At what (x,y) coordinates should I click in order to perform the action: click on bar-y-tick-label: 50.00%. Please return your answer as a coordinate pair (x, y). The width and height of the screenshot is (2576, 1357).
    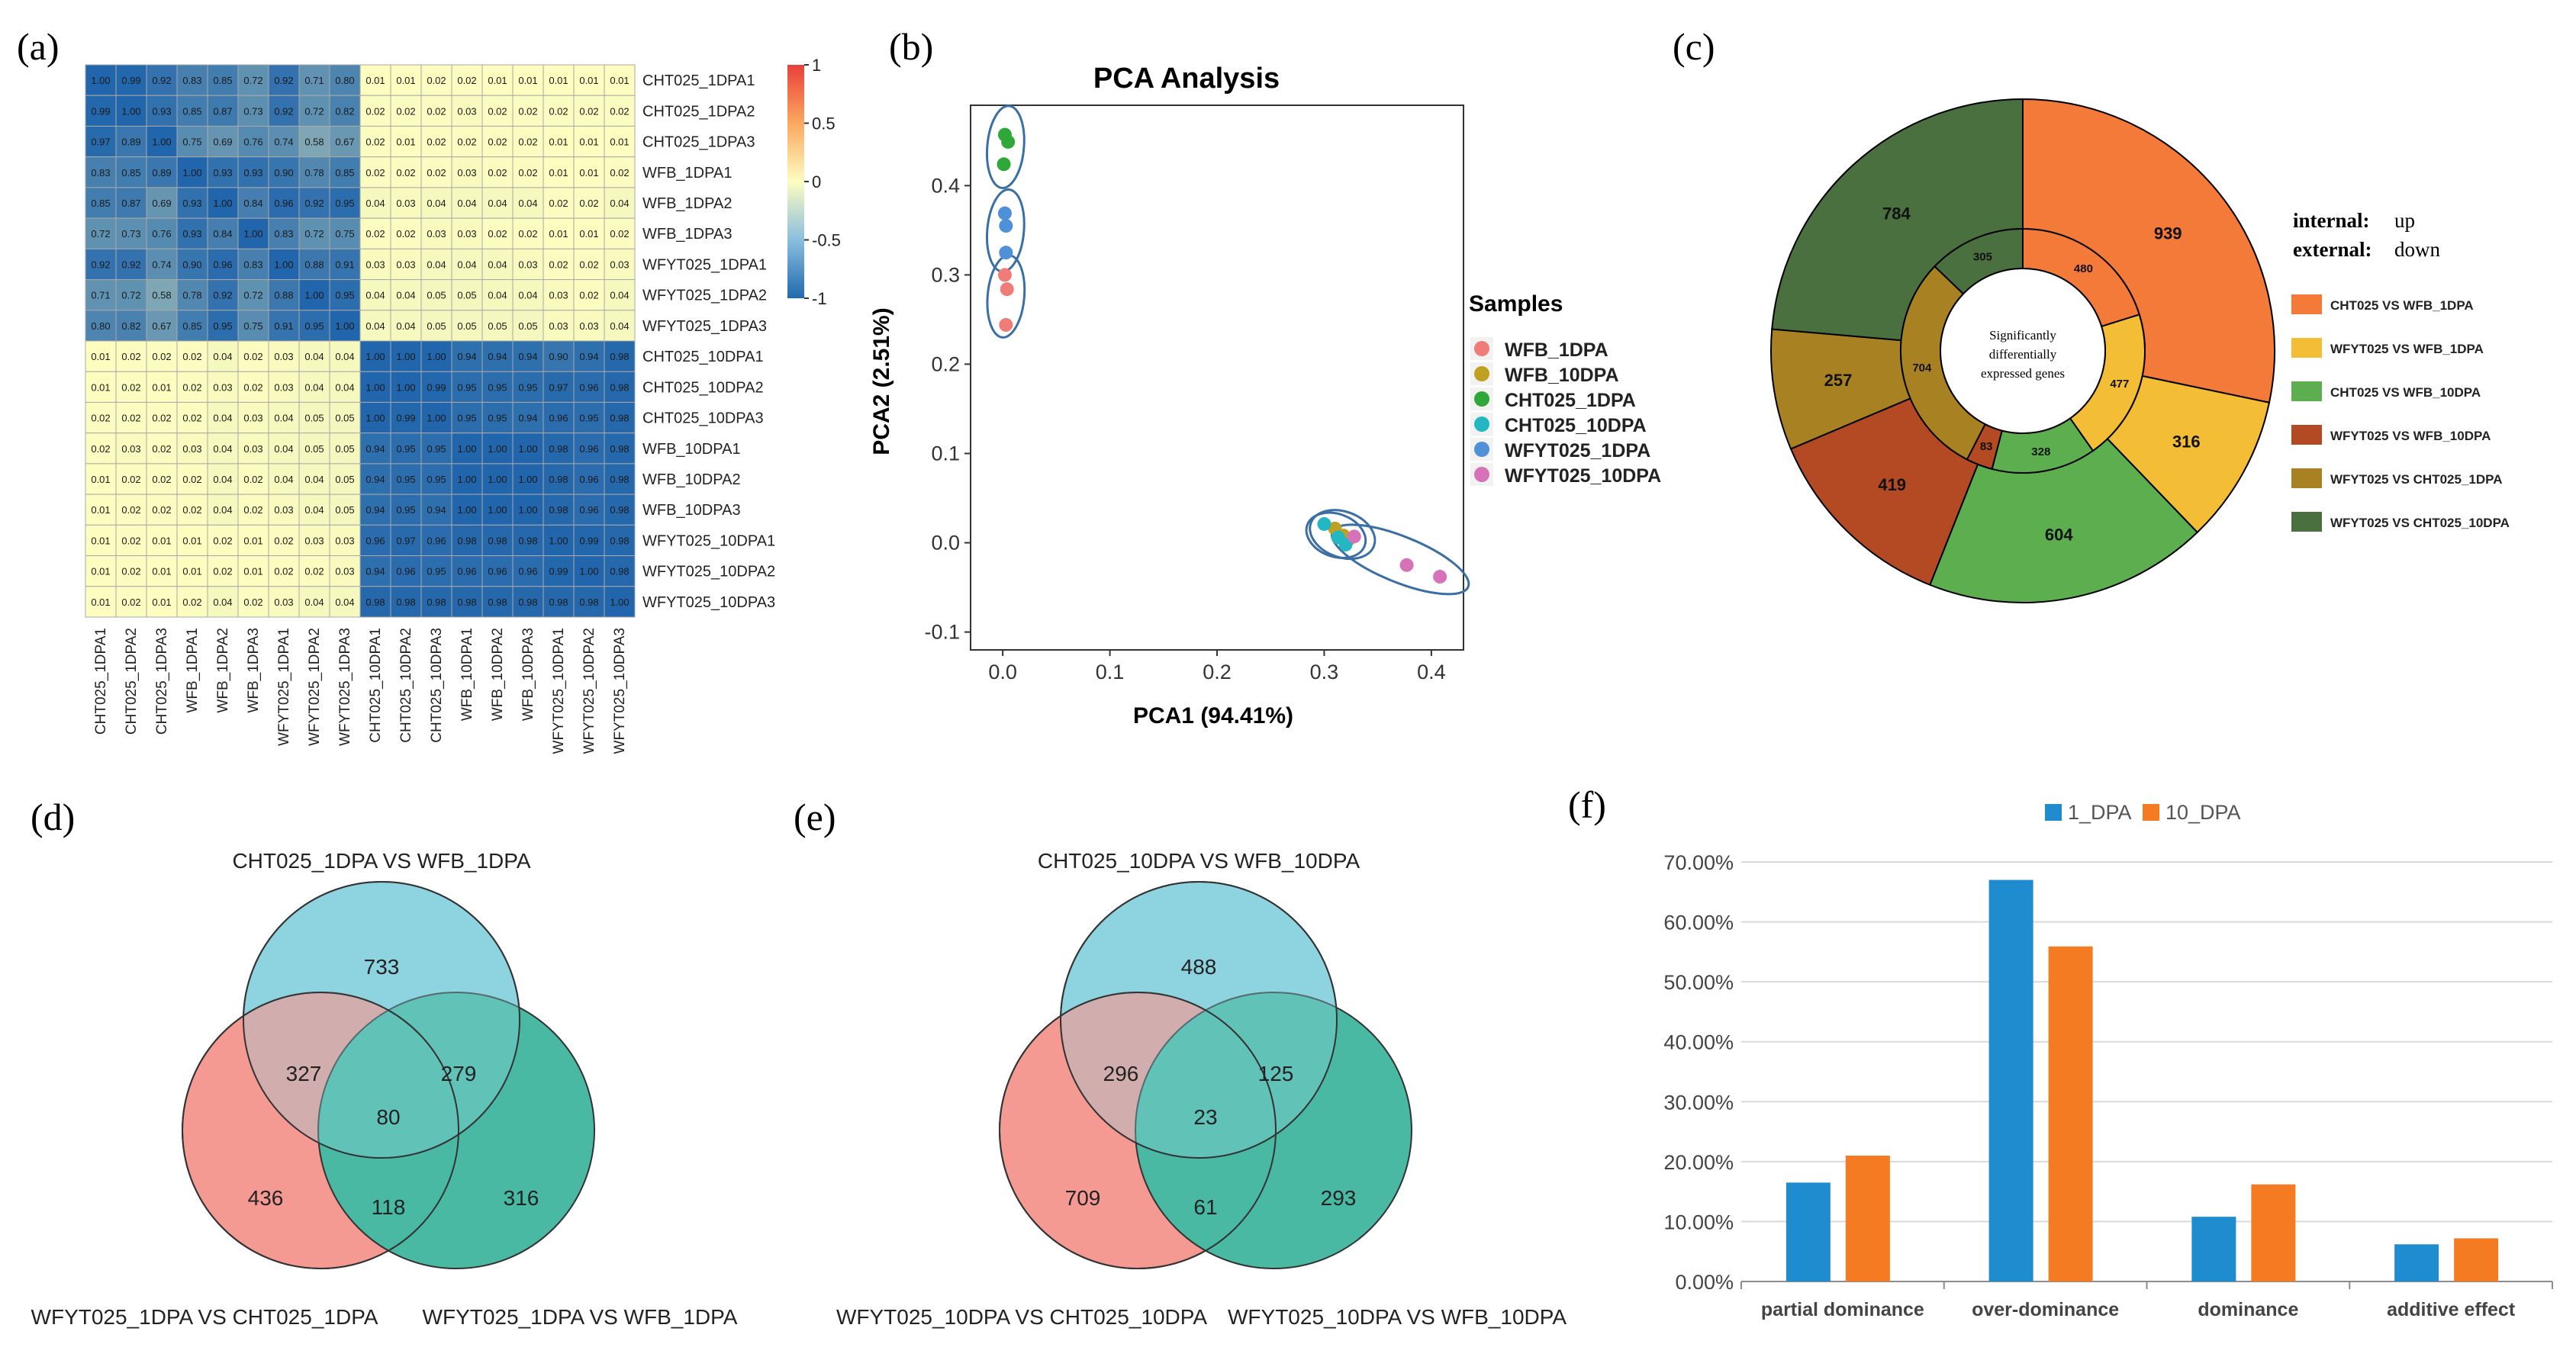
    Looking at the image, I should click on (1698, 983).